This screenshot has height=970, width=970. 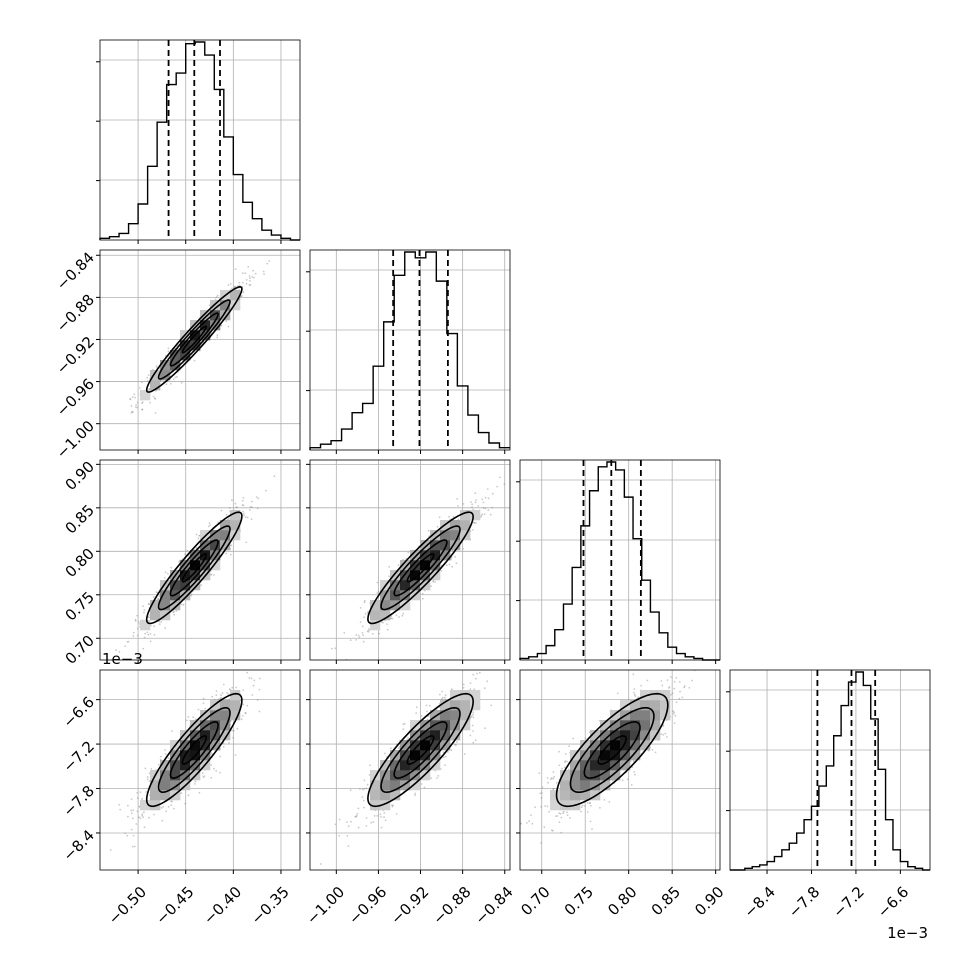 I want to click on panel-3-1-frame, so click(x=410, y=770).